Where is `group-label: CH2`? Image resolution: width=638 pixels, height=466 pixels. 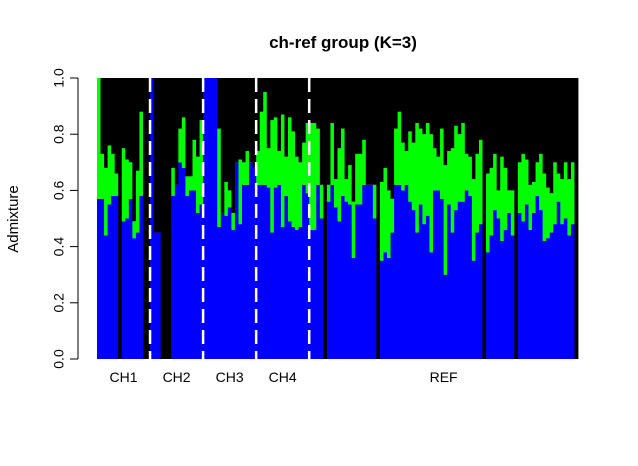 group-label: CH2 is located at coordinates (177, 377).